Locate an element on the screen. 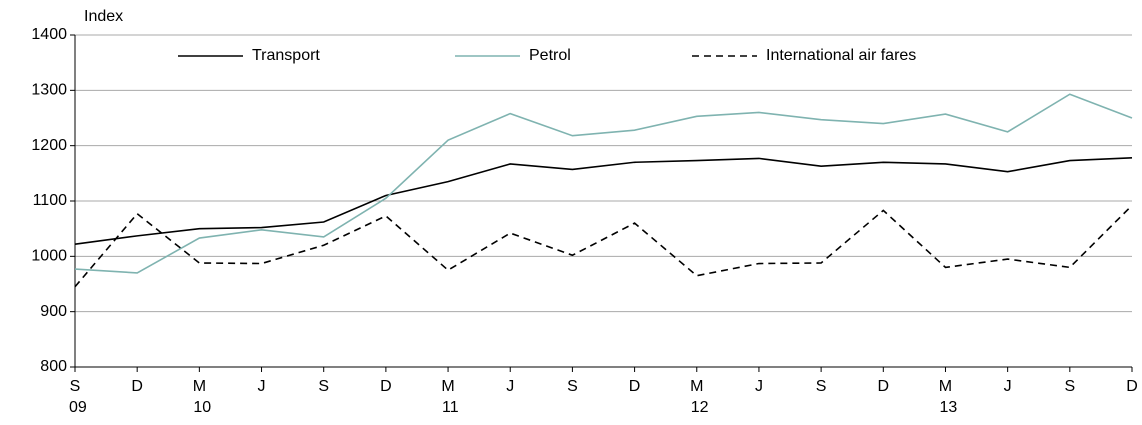 Image resolution: width=1142 pixels, height=425 pixels. x-year-label: 10 is located at coordinates (202, 407).